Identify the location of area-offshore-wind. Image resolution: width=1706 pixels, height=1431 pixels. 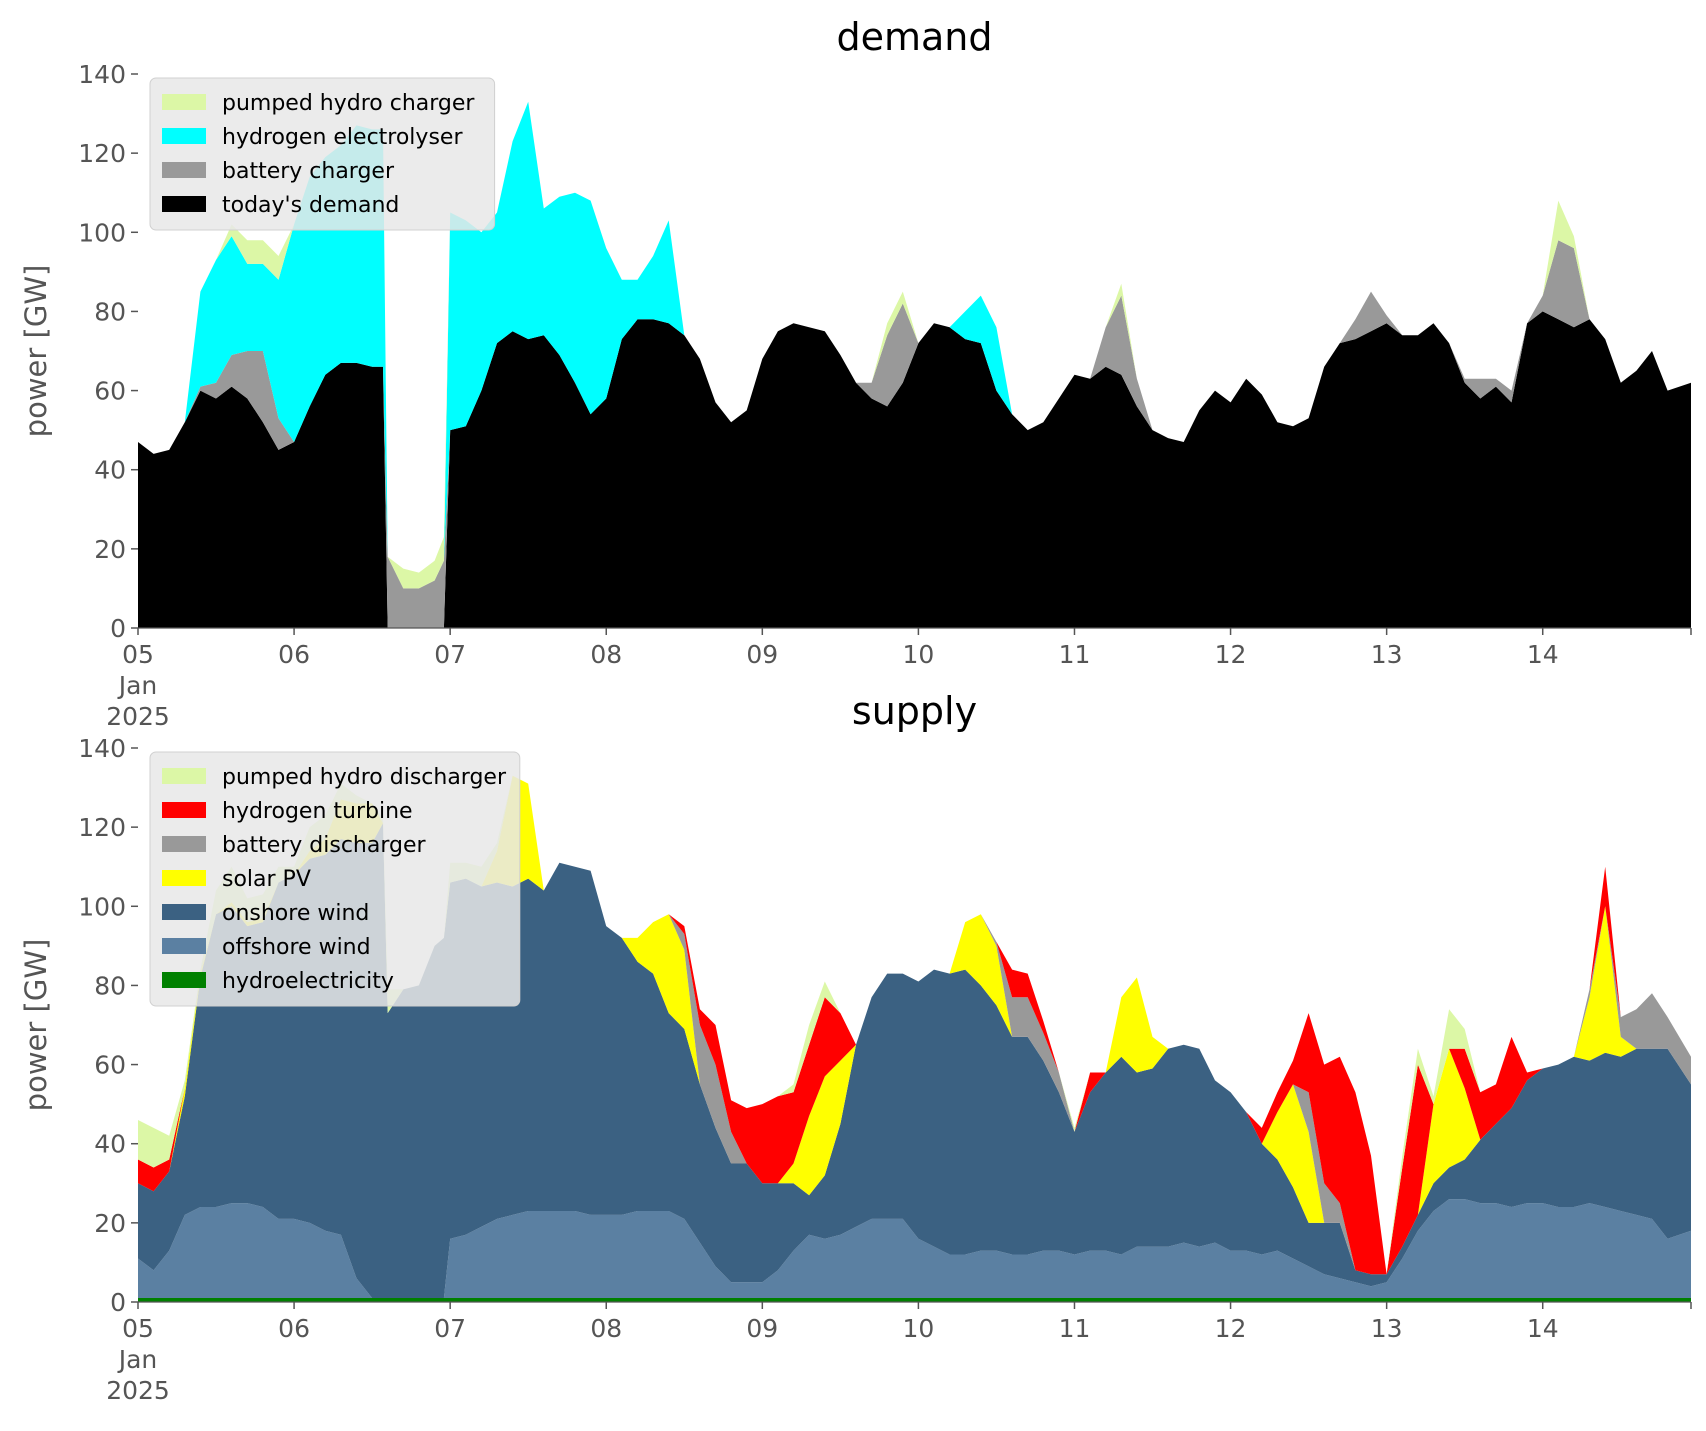
(914, 1248).